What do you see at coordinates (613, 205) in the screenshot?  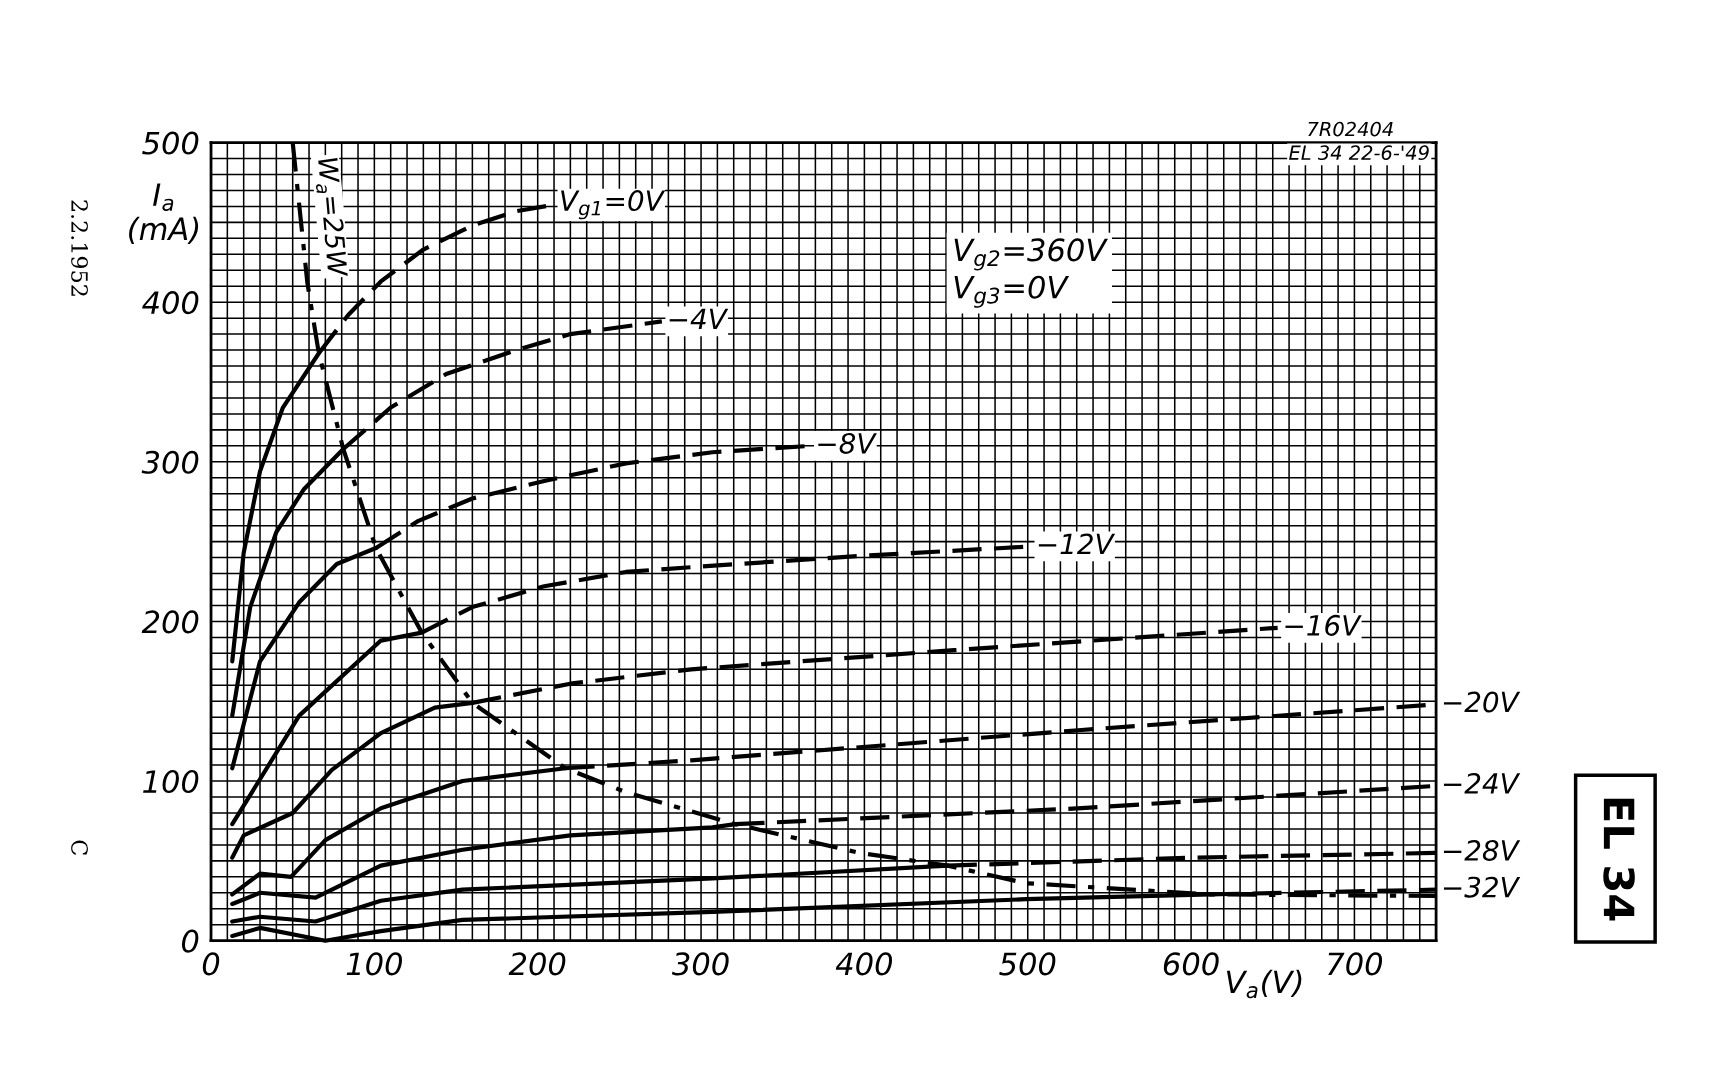 I see `series-label: V$_{g1}$=0V` at bounding box center [613, 205].